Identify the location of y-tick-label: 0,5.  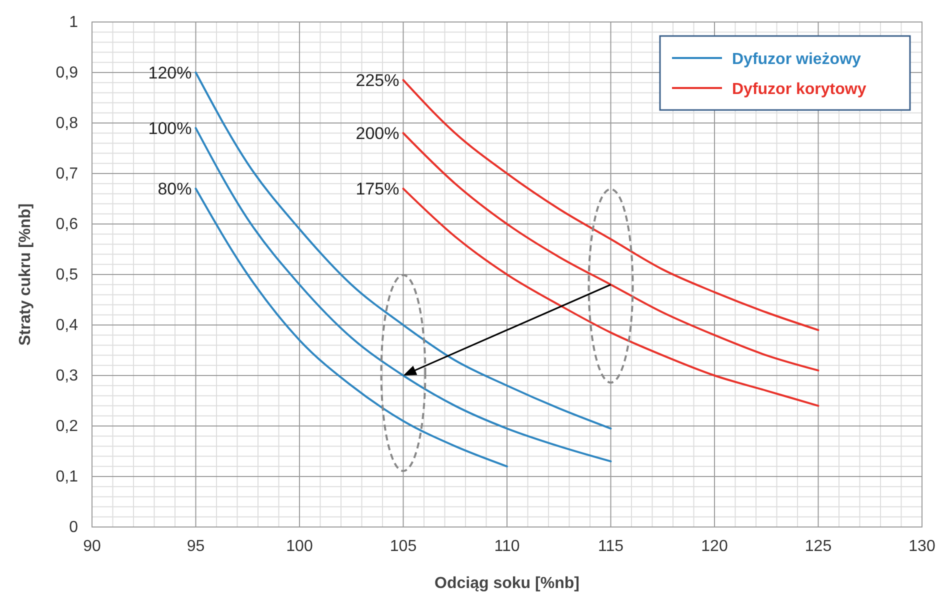
(67, 275).